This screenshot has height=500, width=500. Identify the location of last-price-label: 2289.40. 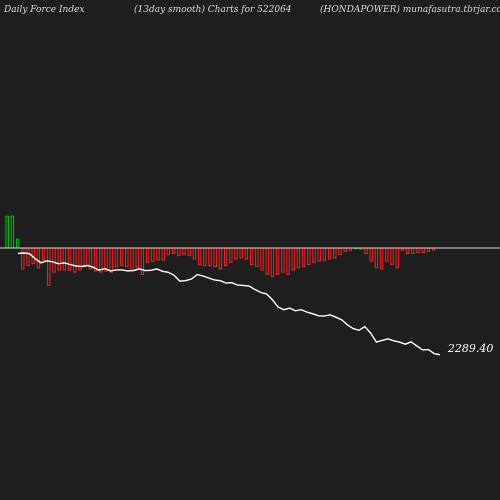
(470, 348).